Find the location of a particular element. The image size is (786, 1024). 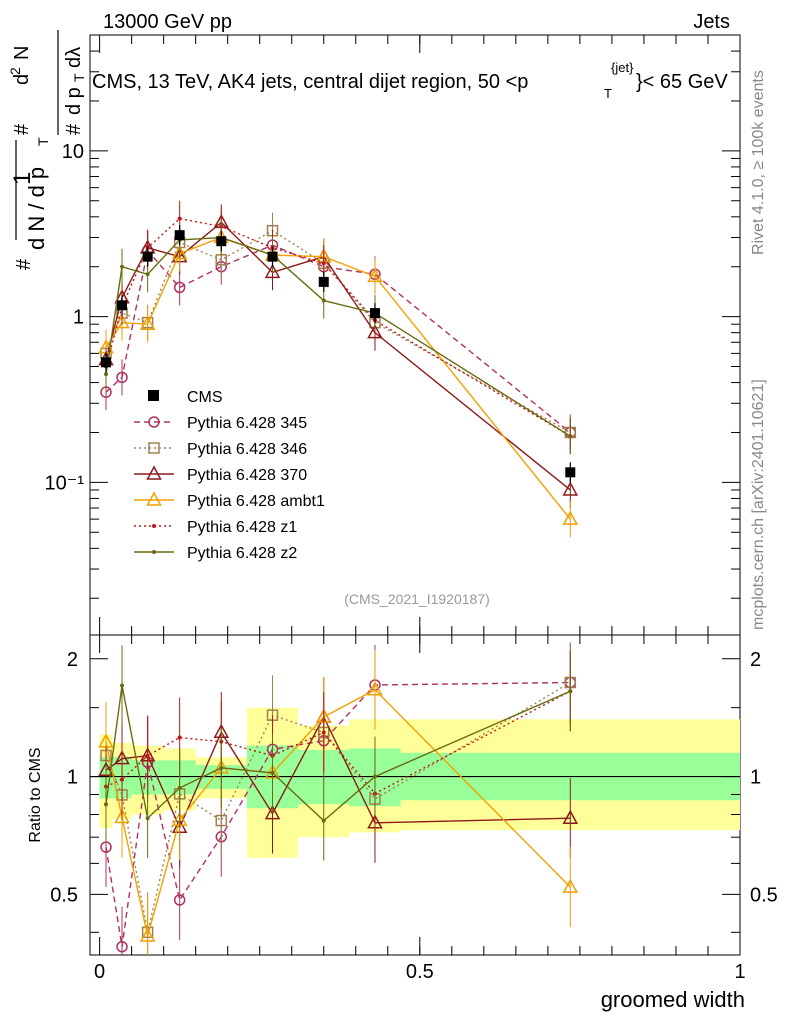

legend-label: Pythia 6.428 z1 is located at coordinates (242, 527).